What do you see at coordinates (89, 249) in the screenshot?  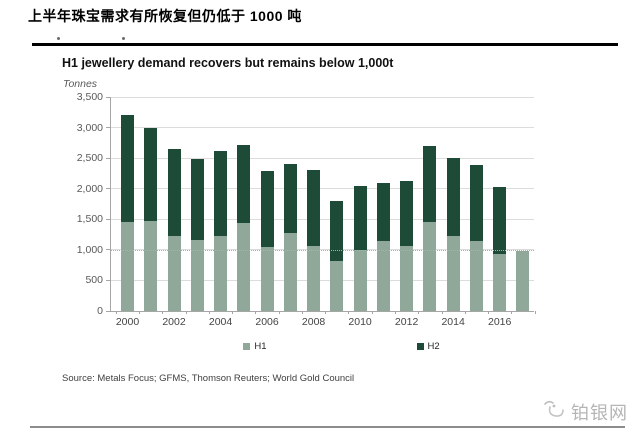 I see `y-axis-label-1000: 1,000` at bounding box center [89, 249].